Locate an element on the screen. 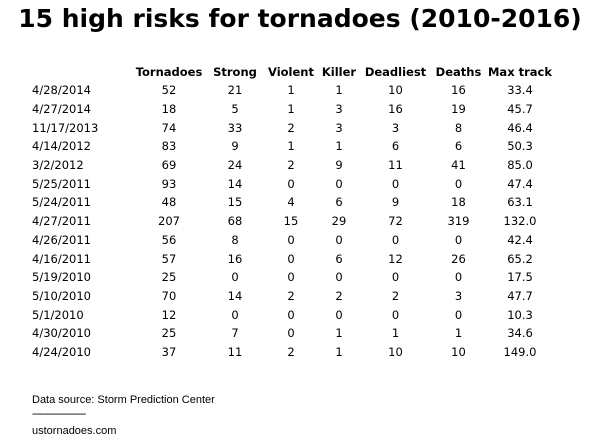  cell-max-track: 10.3 is located at coordinates (520, 314).